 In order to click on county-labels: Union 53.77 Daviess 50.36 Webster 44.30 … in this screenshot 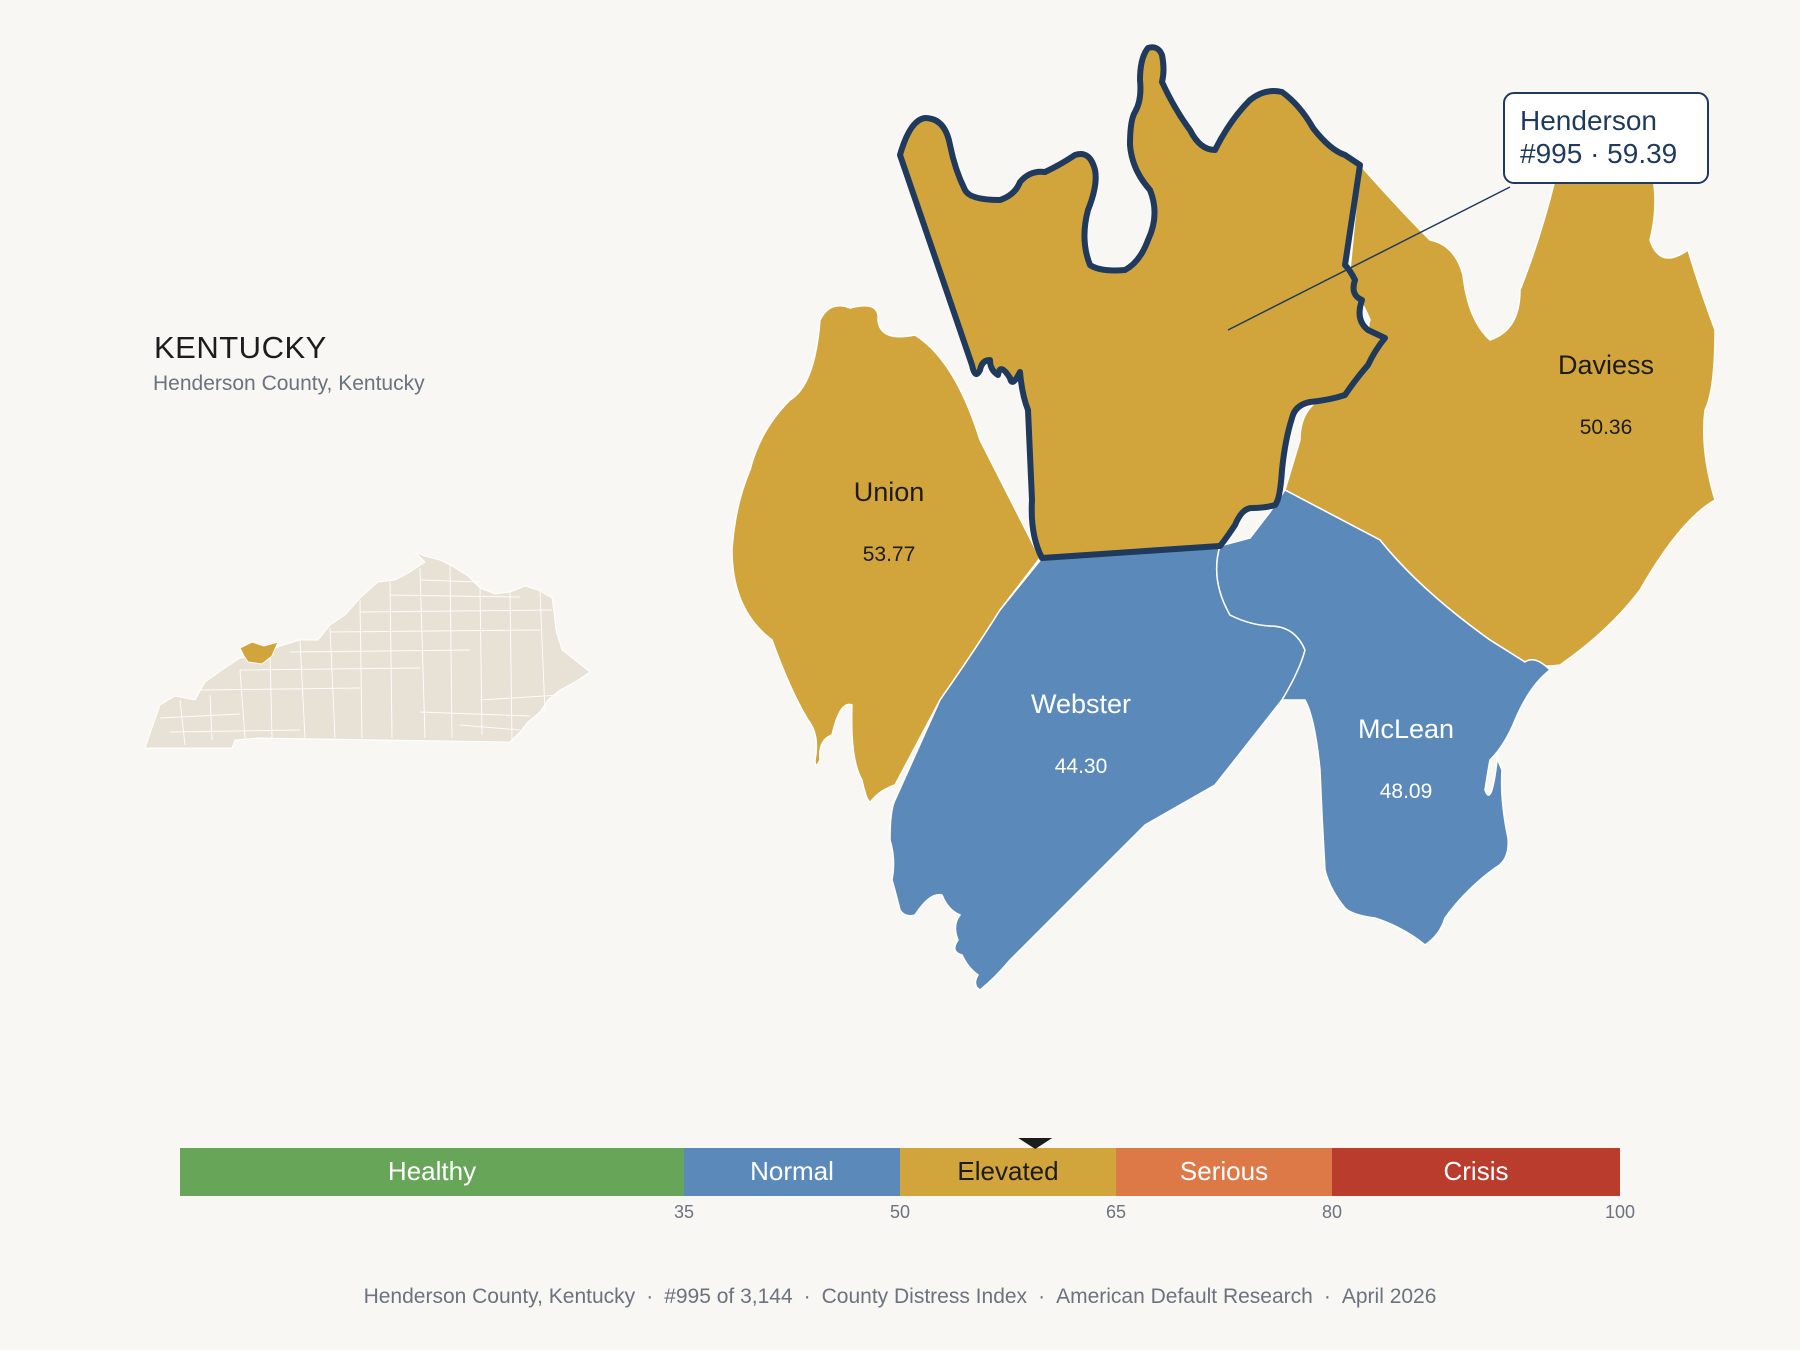, I will do `click(1254, 576)`.